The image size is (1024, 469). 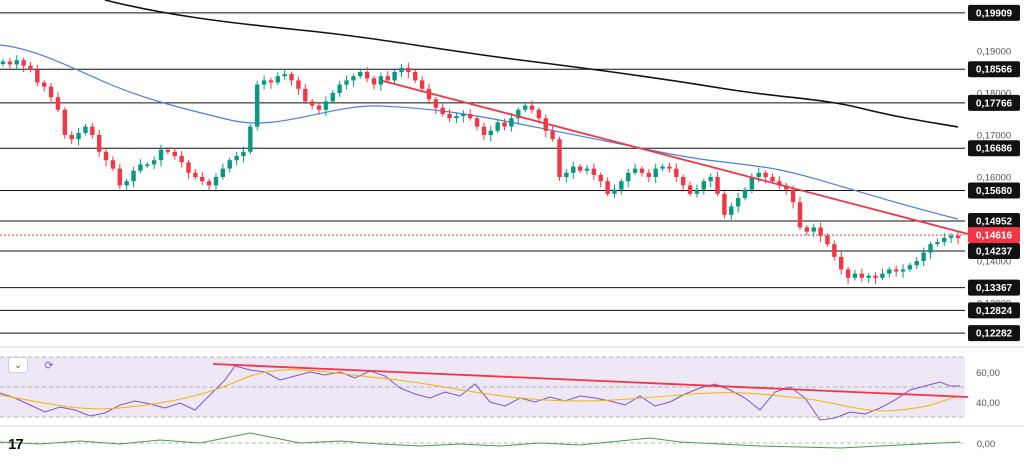 I want to click on level-label: 0,12282, so click(x=994, y=333).